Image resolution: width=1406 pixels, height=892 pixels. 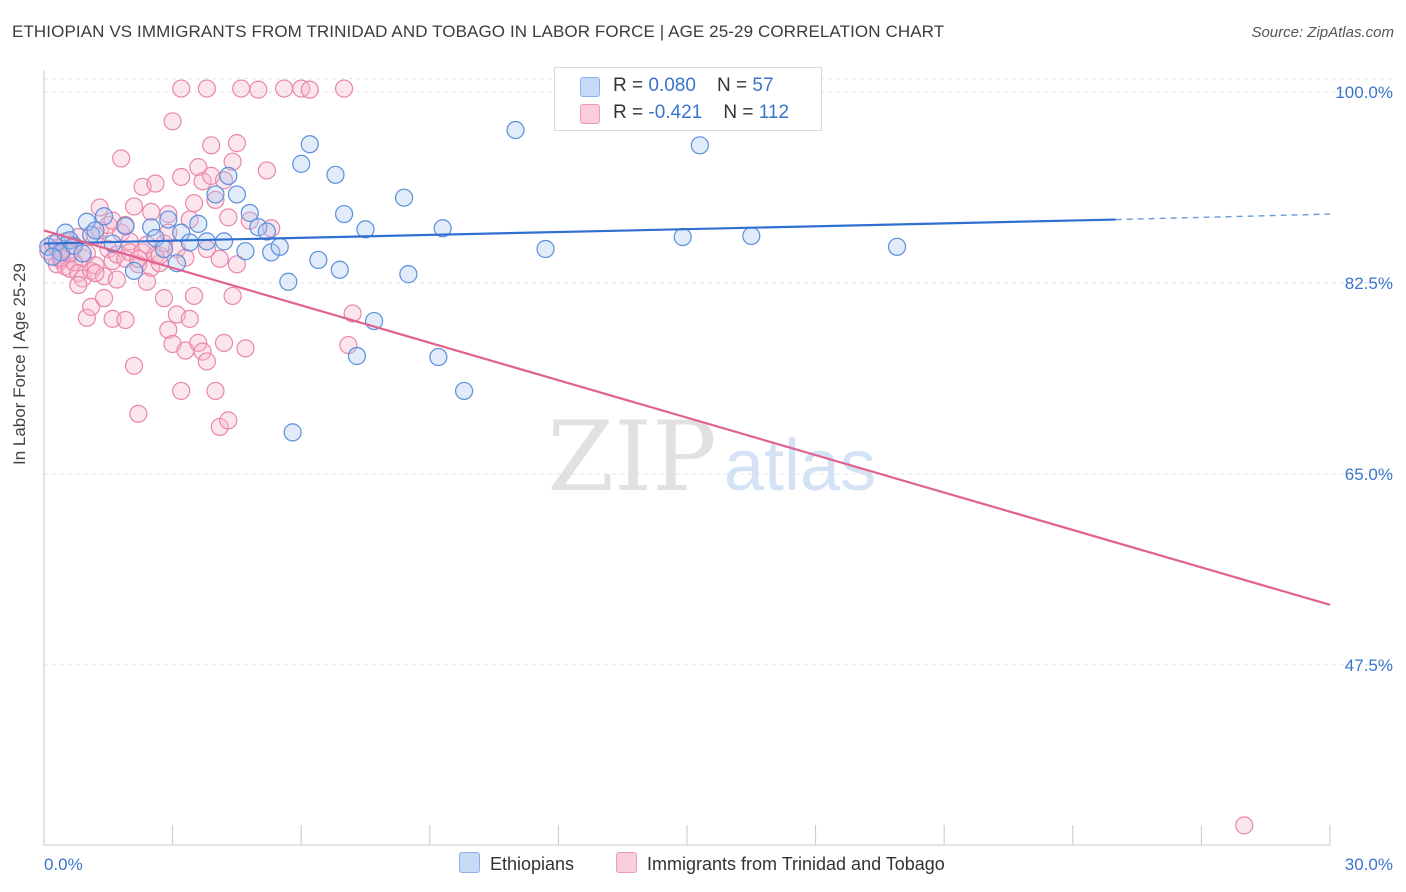 I want to click on legend-item-trinidad: Immigrants from Trinidad and Tobago, so click(x=780, y=863).